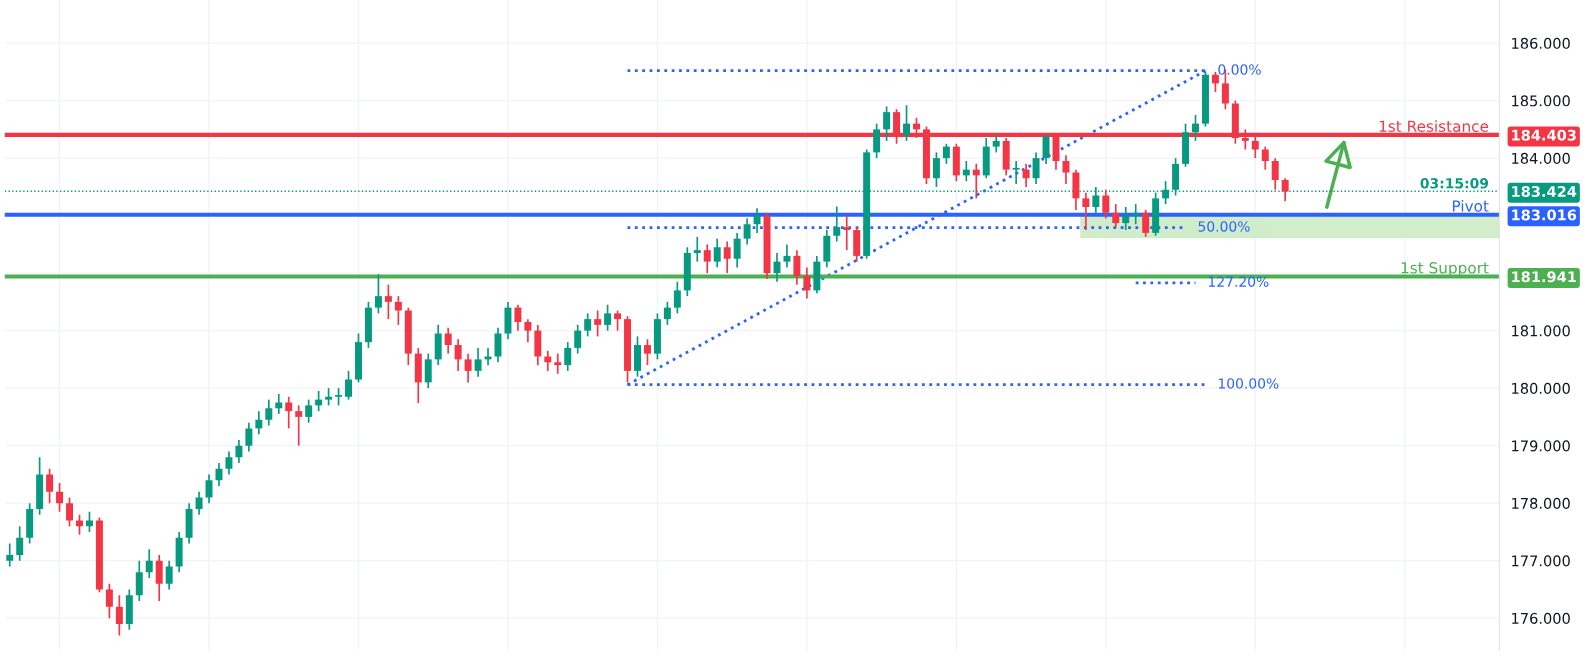  Describe the element at coordinates (1541, 43) in the screenshot. I see `y-tick-label: 186.000` at that location.